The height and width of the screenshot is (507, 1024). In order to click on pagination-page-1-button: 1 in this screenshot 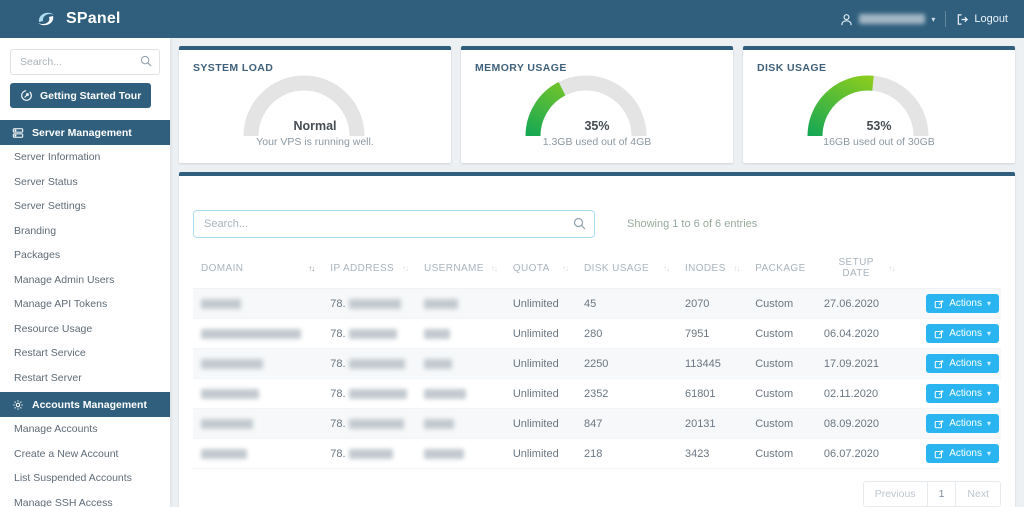, I will do `click(942, 494)`.